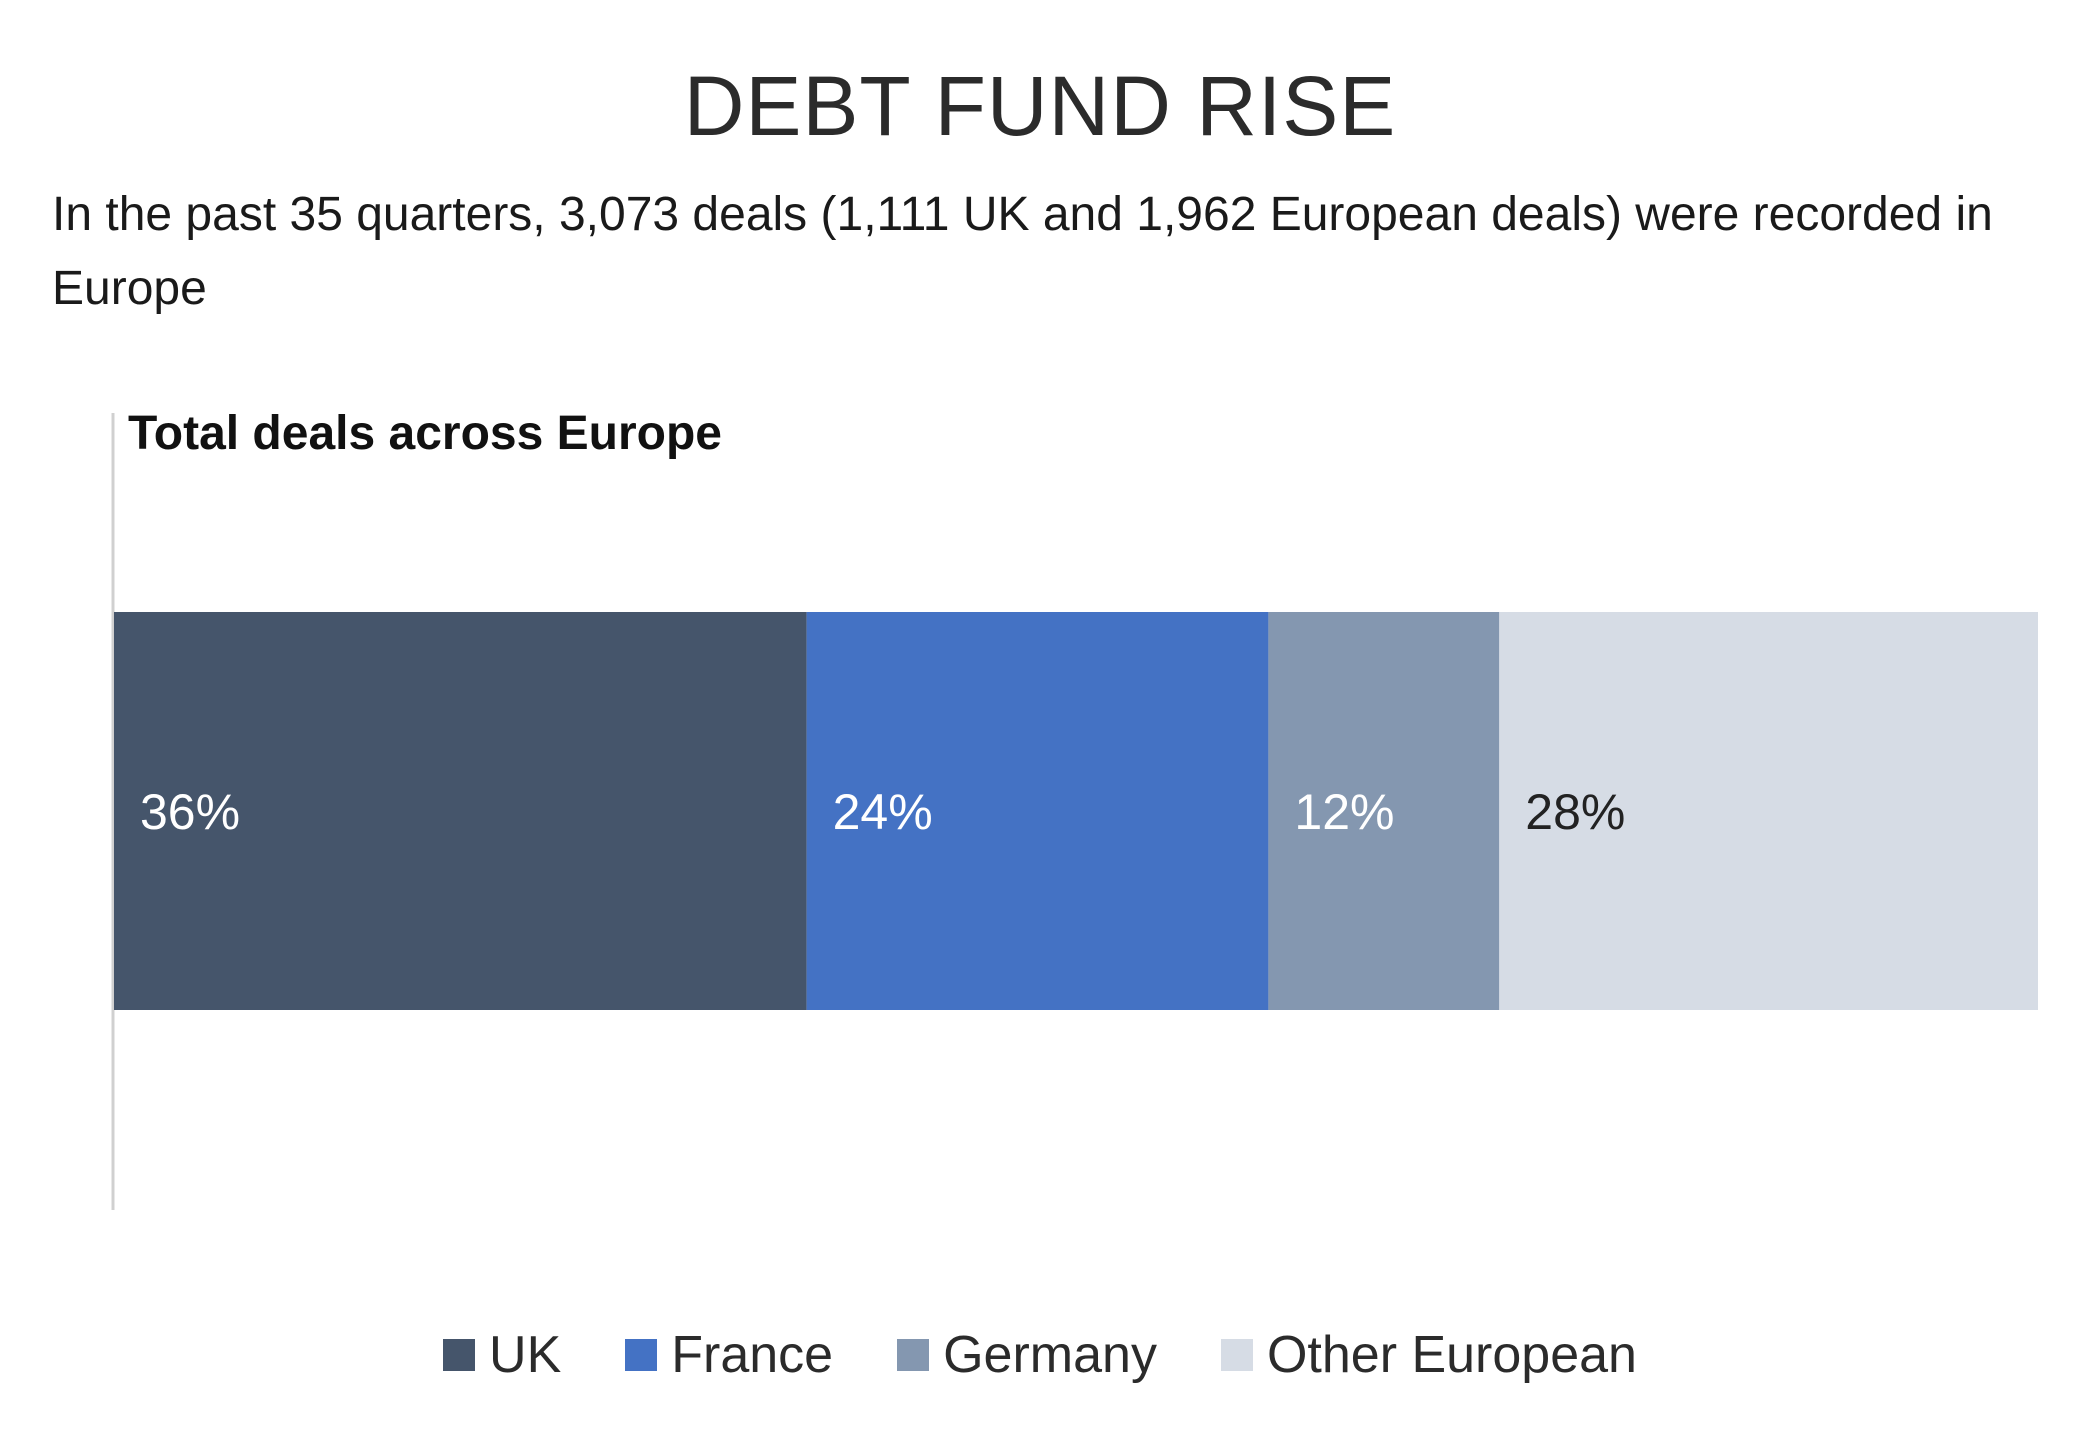 Image resolution: width=2080 pixels, height=1430 pixels. I want to click on bar-segment-other-european, so click(1768, 811).